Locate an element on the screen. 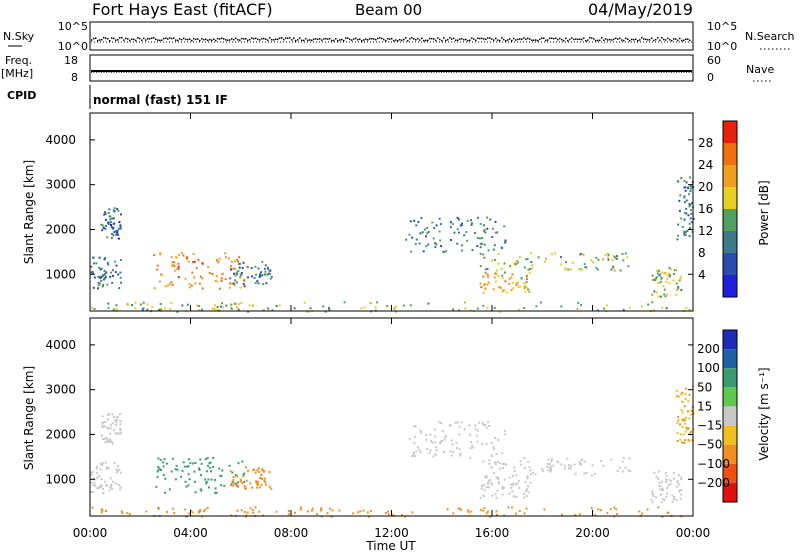  power-colorbar-label: Power [dB] is located at coordinates (764, 212).